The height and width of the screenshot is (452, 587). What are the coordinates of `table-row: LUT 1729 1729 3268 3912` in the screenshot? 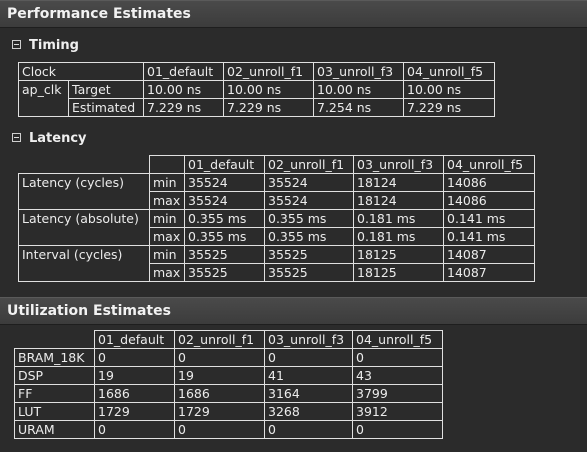 It's located at (228, 411).